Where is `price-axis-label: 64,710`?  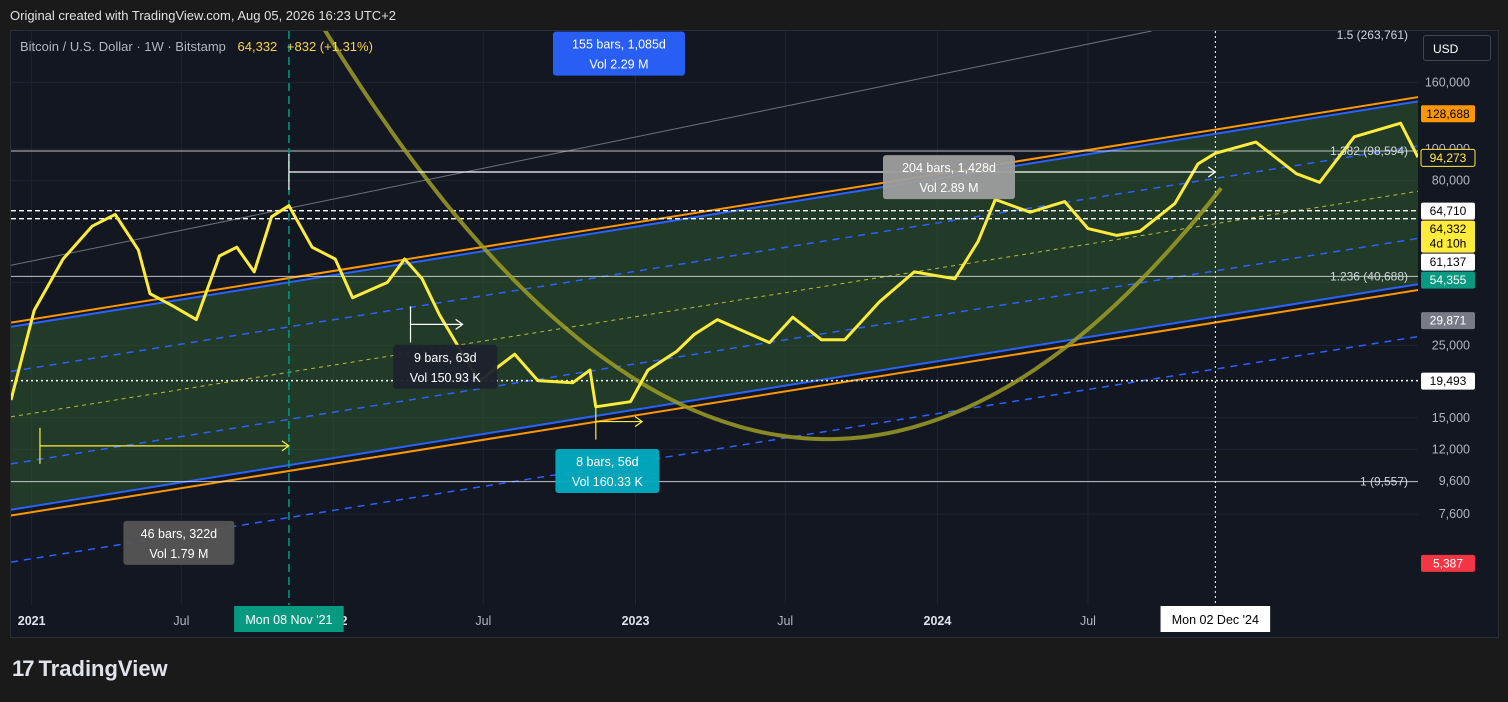
price-axis-label: 64,710 is located at coordinates (1448, 211).